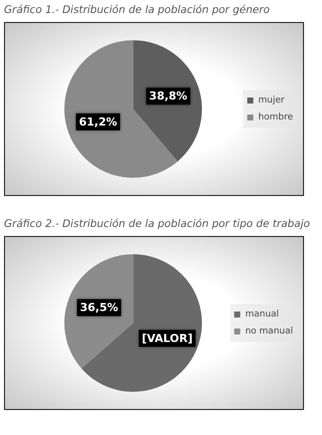 The height and width of the screenshot is (435, 322). What do you see at coordinates (157, 225) in the screenshot?
I see `chart-title: Gráfico 2.- Distribución de la población por tipo de trabajo` at bounding box center [157, 225].